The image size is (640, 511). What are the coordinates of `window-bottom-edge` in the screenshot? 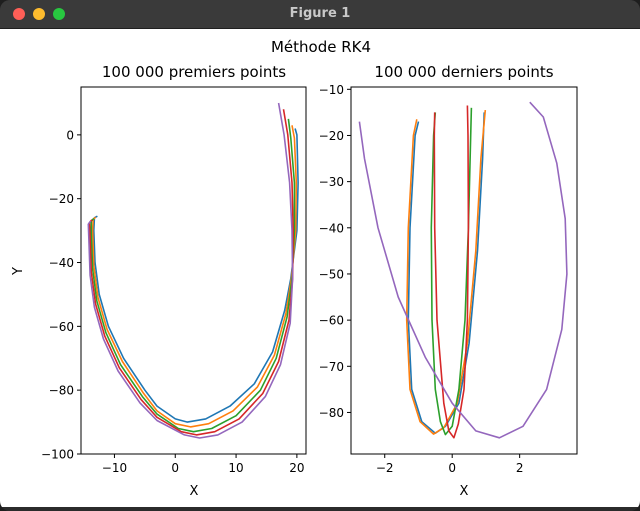 It's located at (320, 509).